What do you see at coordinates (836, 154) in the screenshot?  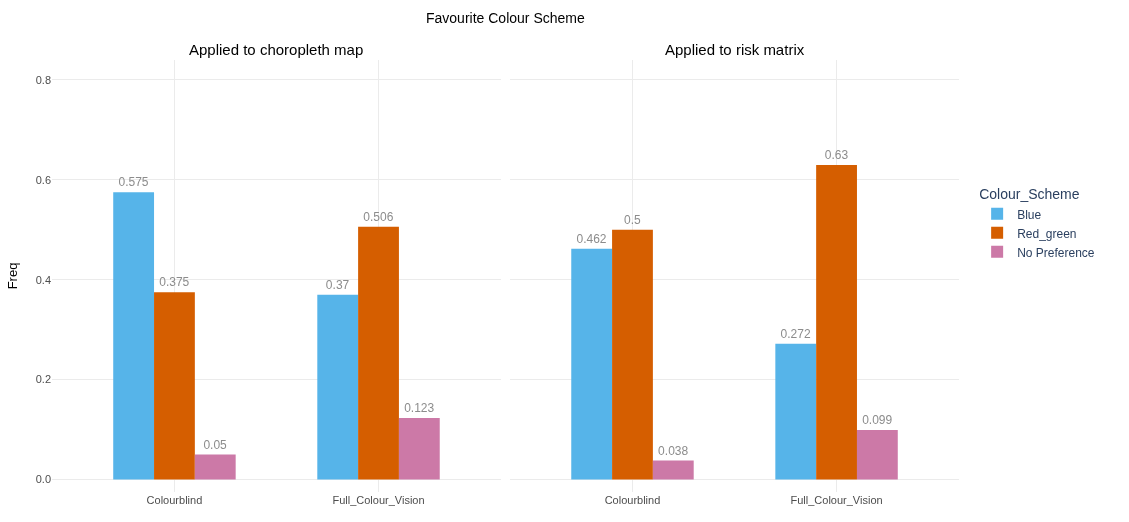 I see `data-label: 0.63` at bounding box center [836, 154].